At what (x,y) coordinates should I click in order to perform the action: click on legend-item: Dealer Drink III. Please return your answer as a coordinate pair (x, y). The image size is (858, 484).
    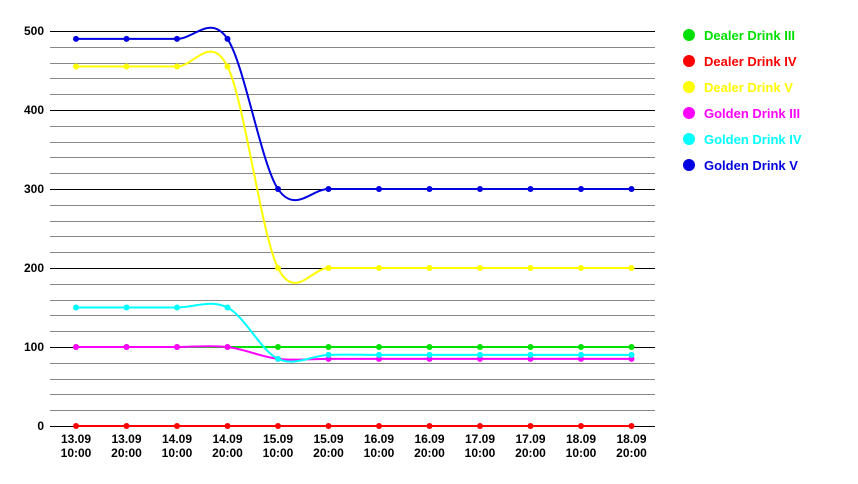
    Looking at the image, I should click on (742, 35).